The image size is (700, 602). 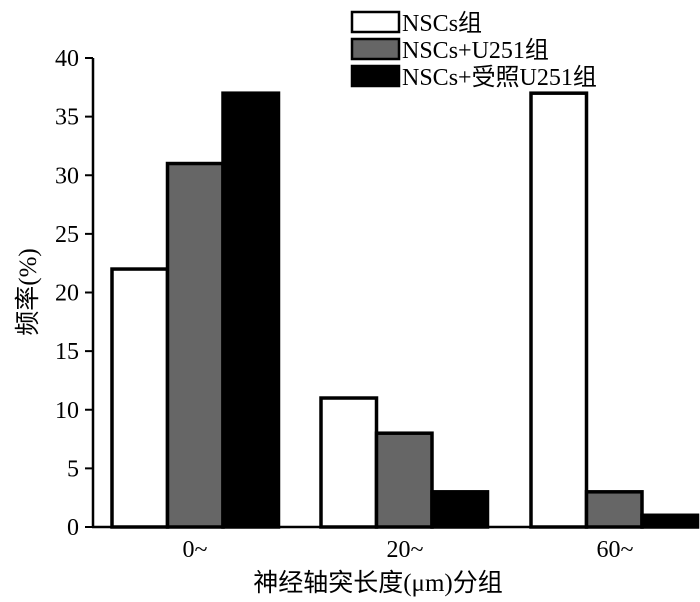 What do you see at coordinates (475, 50) in the screenshot?
I see `legend-label: NSCs+U251组` at bounding box center [475, 50].